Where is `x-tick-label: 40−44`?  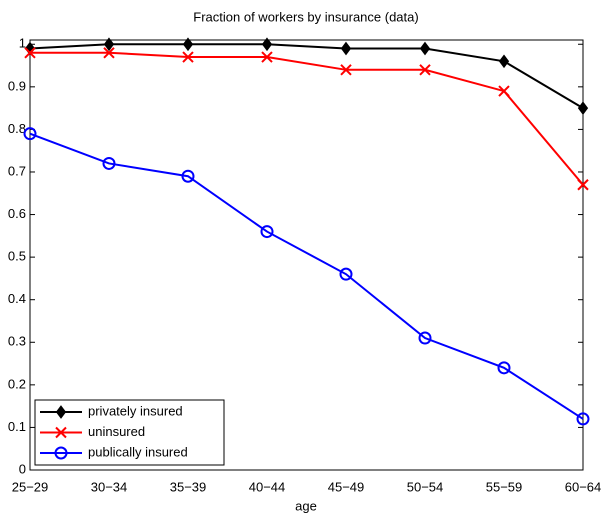
x-tick-label: 40−44 is located at coordinates (267, 486).